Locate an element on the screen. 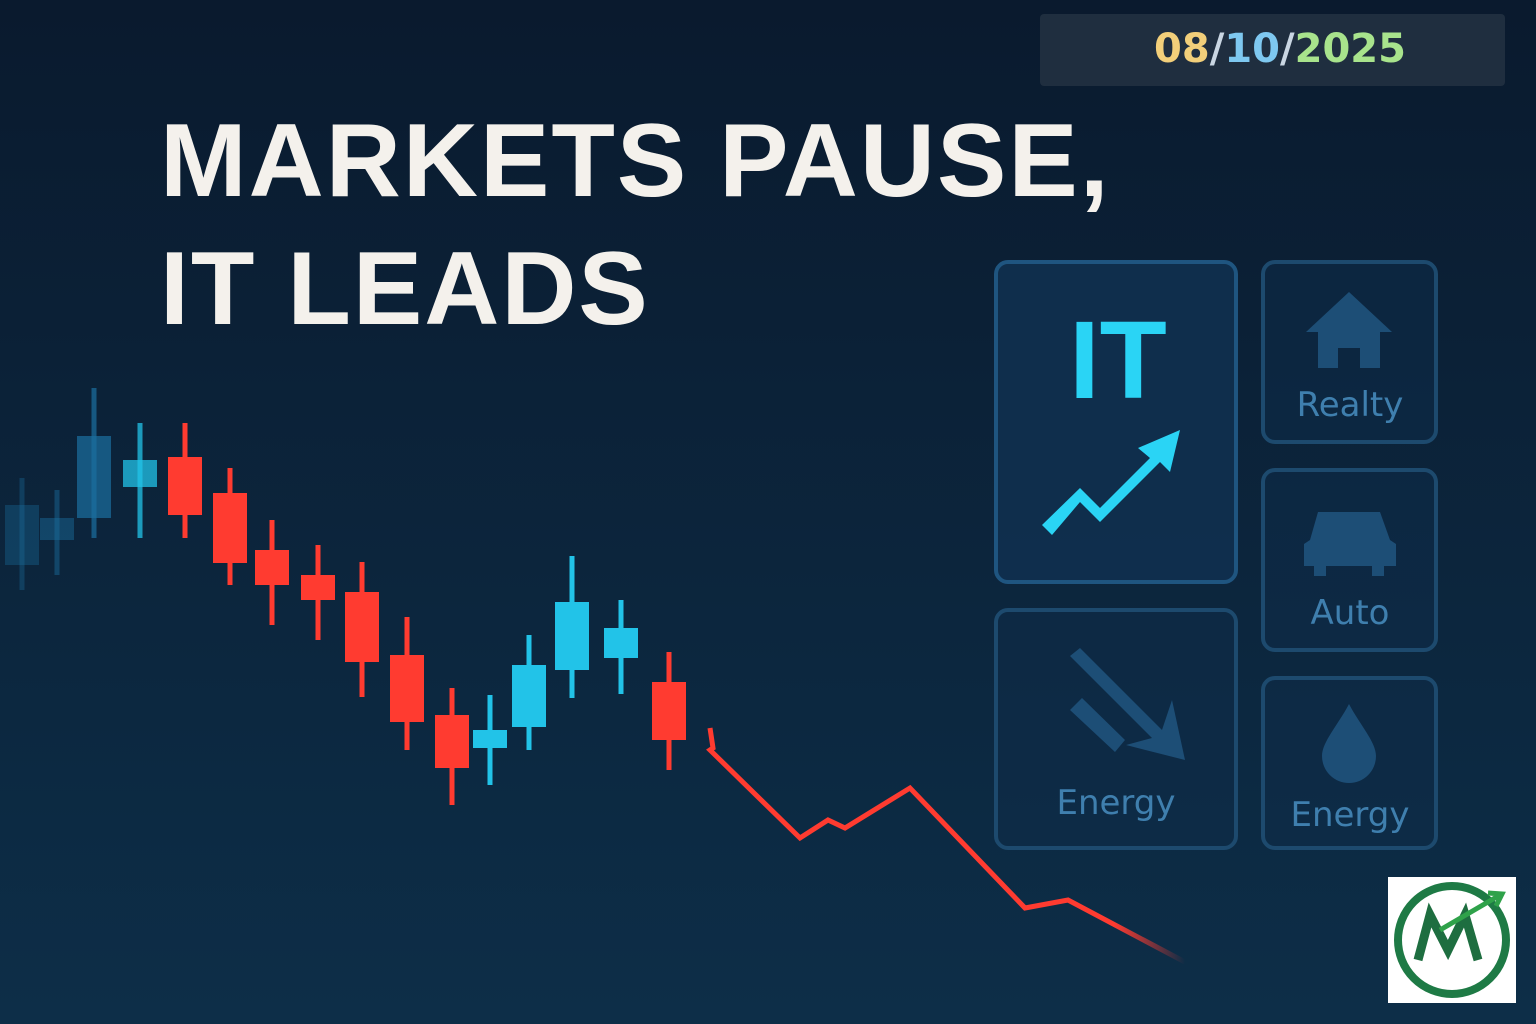  year: 2025 is located at coordinates (1350, 49).